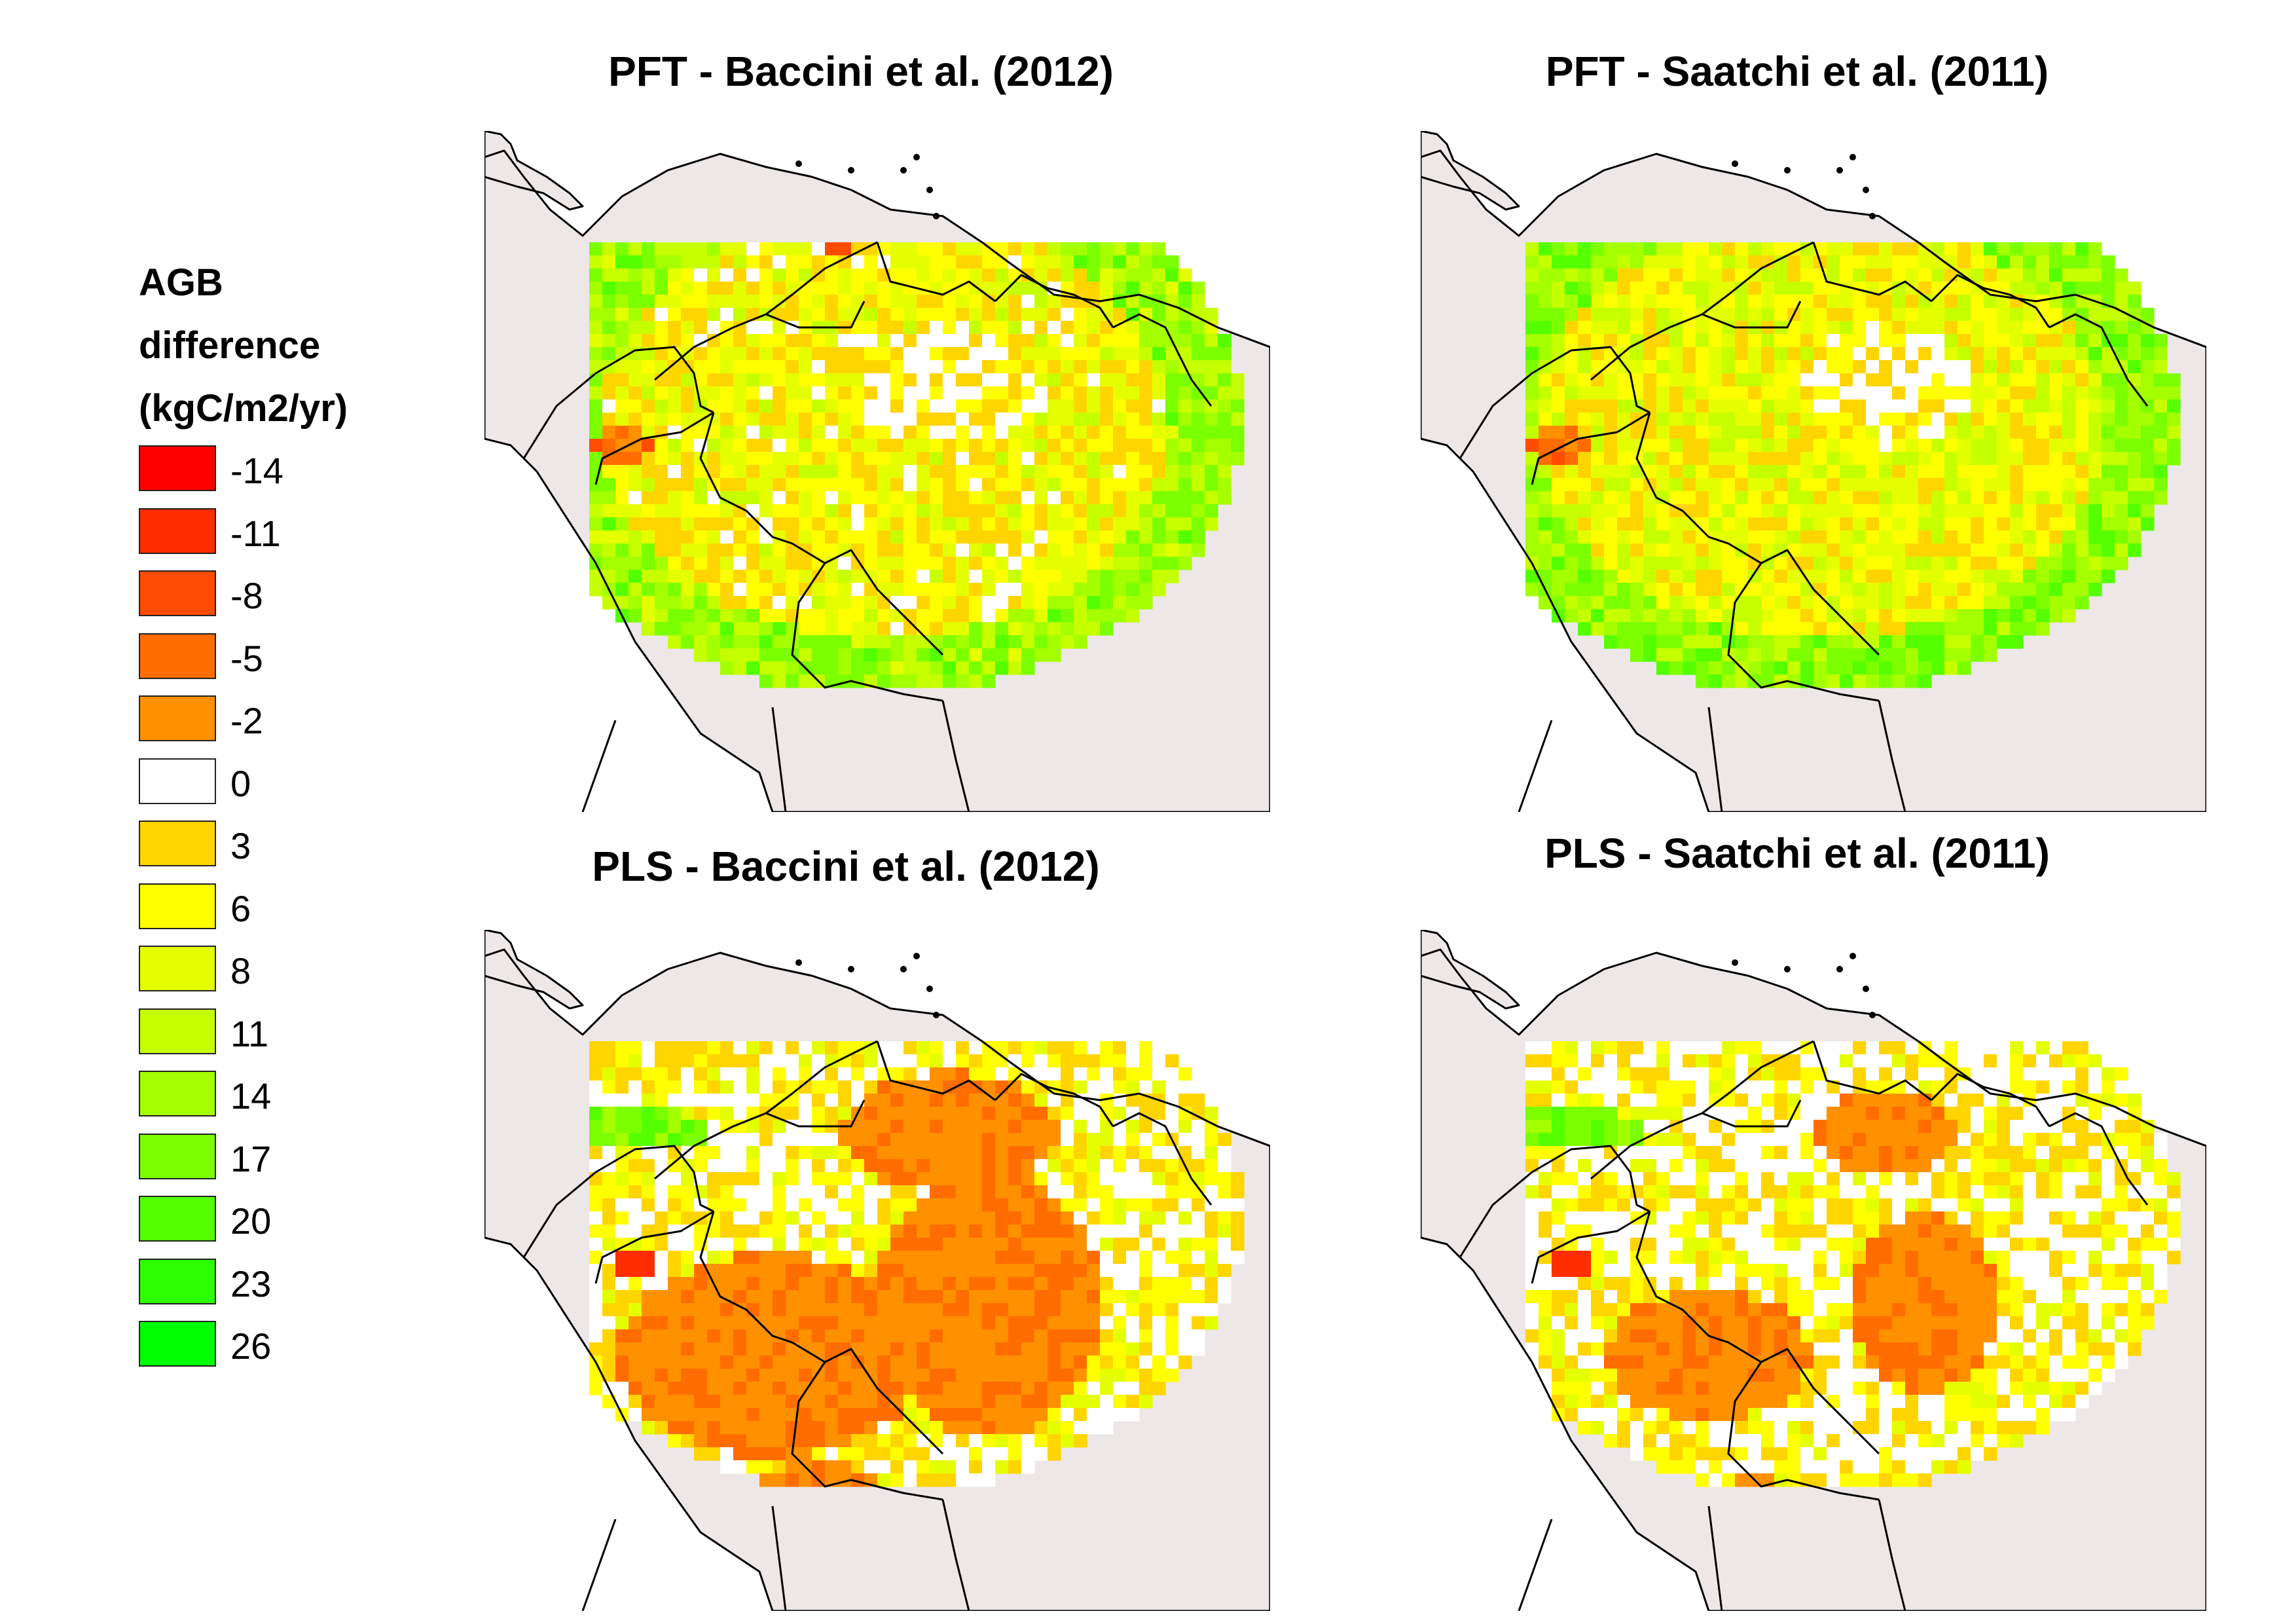  I want to click on map-panel-pls-saatchi, so click(1813, 1270).